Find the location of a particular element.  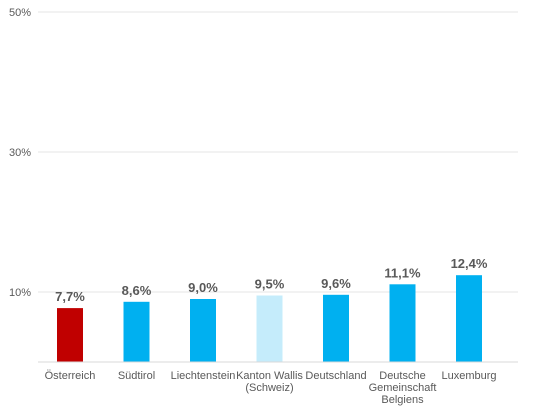

x-tick-label-line: Österreich is located at coordinates (70, 376).